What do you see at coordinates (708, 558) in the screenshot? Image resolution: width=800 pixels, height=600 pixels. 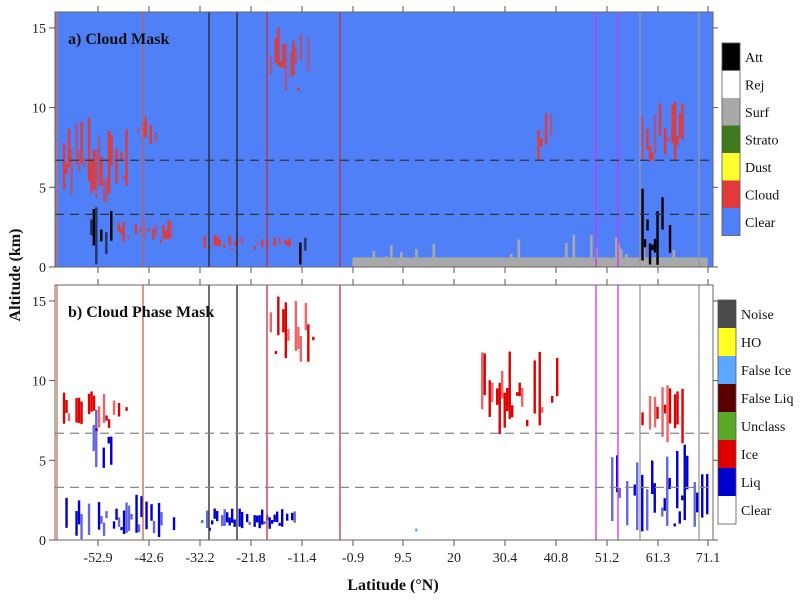 I see `x-tick-label: 71.1` at bounding box center [708, 558].